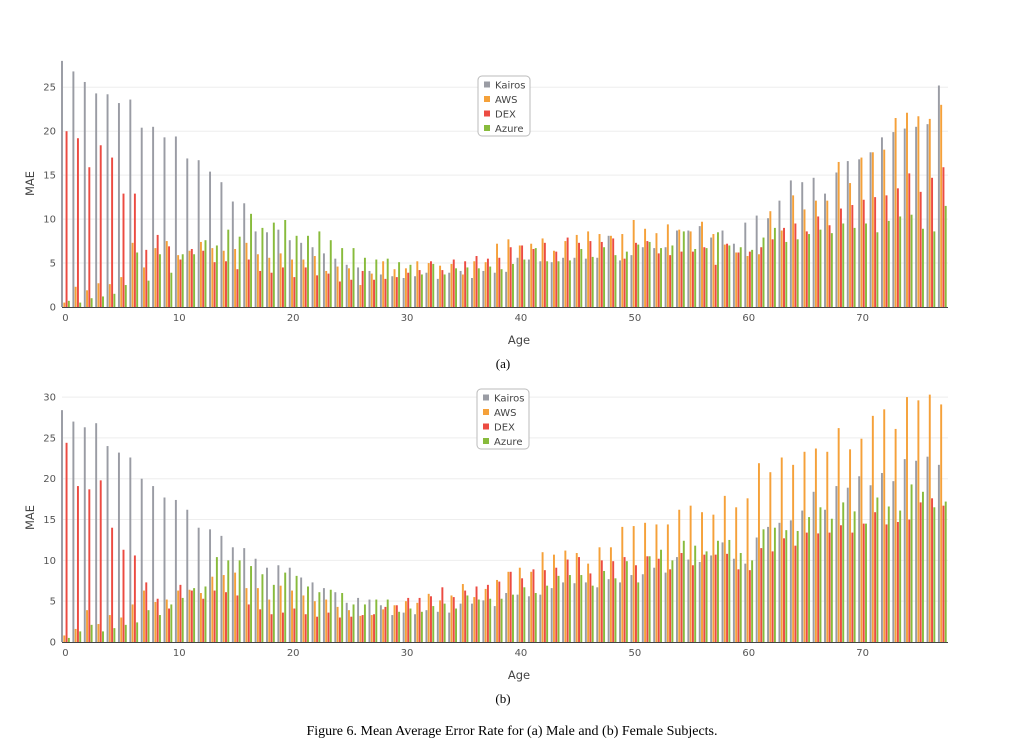 The height and width of the screenshot is (752, 1024). Describe the element at coordinates (748, 318) in the screenshot. I see `x-tick-label: 60` at that location.